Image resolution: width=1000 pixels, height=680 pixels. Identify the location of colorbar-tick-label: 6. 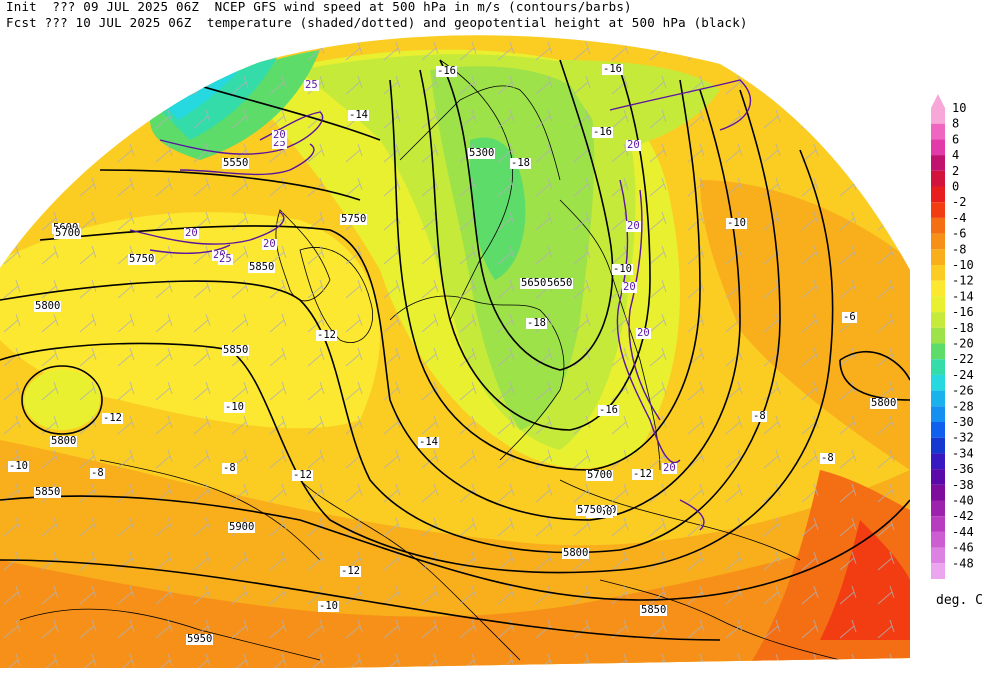
(955, 139).